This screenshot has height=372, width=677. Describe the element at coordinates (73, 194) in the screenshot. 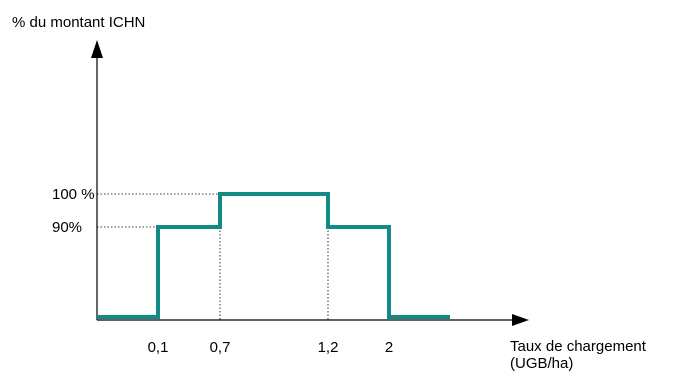

I see `y-tick-label: 100 %` at that location.